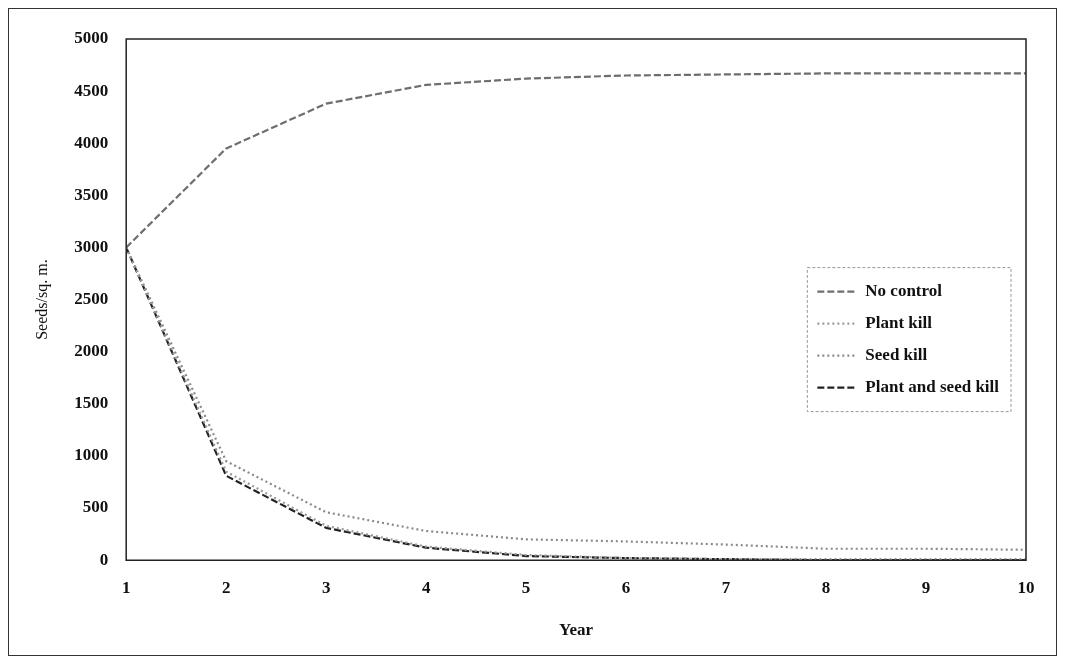 The width and height of the screenshot is (1065, 664). Describe the element at coordinates (904, 290) in the screenshot. I see `legend-label: No control` at that location.